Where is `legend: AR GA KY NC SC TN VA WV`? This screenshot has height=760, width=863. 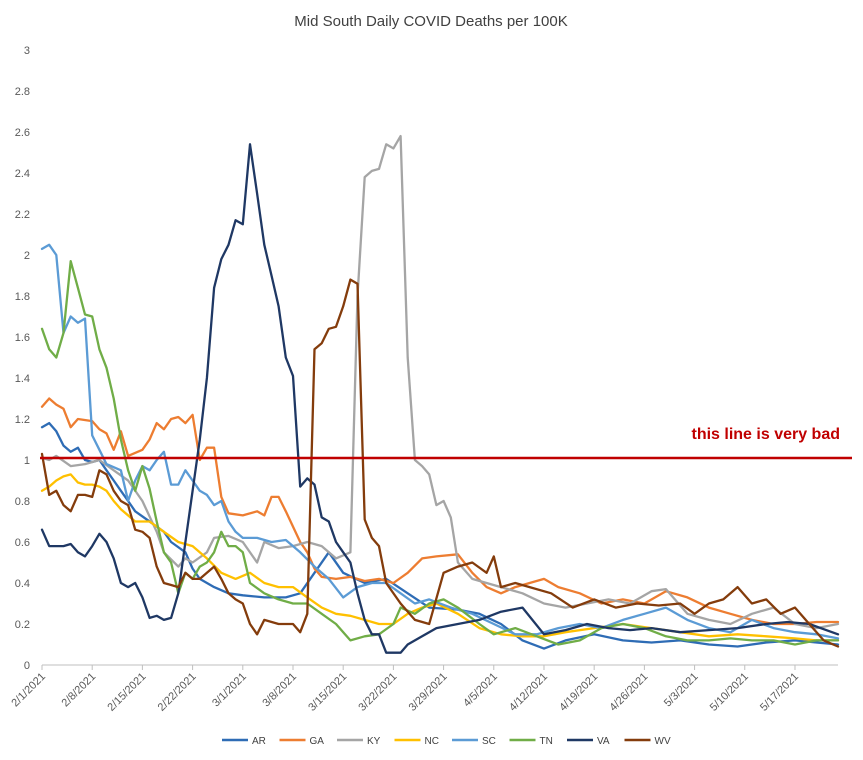 legend: AR GA KY NC SC TN VA WV is located at coordinates (446, 741).